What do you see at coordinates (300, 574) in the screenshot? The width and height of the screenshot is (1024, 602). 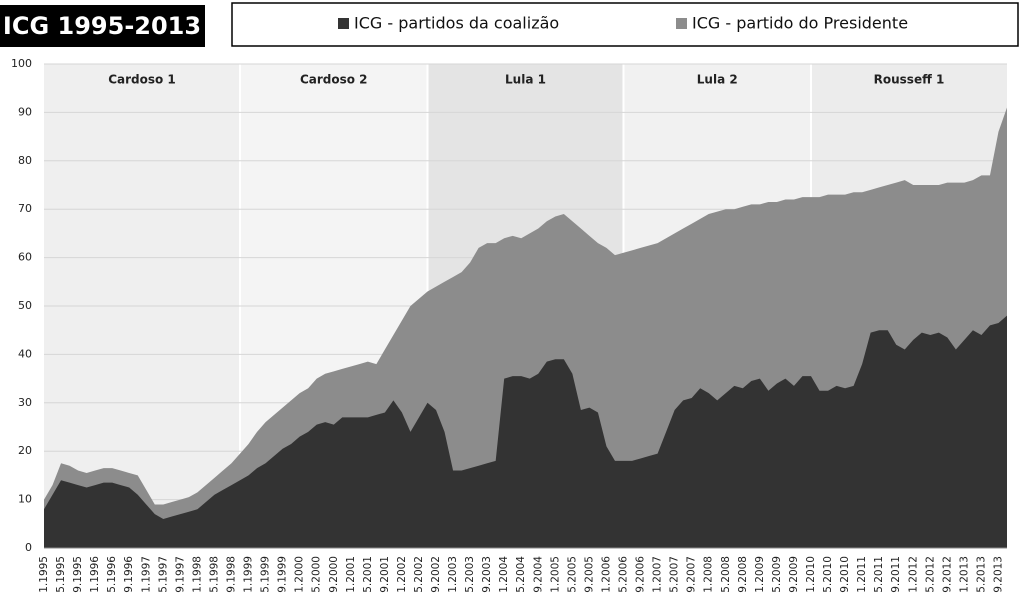 I see `x-tick-label: 1.2000` at bounding box center [300, 574].